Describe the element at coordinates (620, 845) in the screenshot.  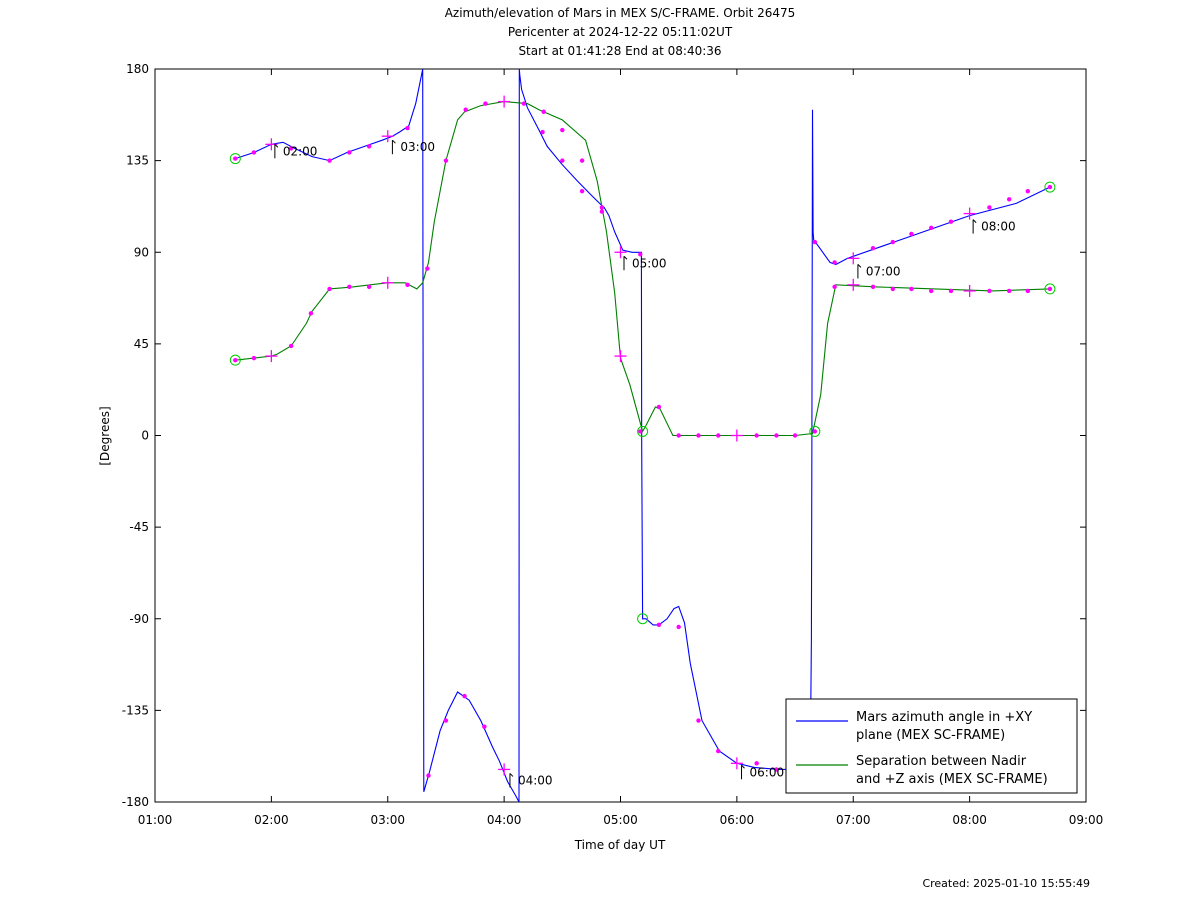
I see `x-axis-label: Time of day UT` at that location.